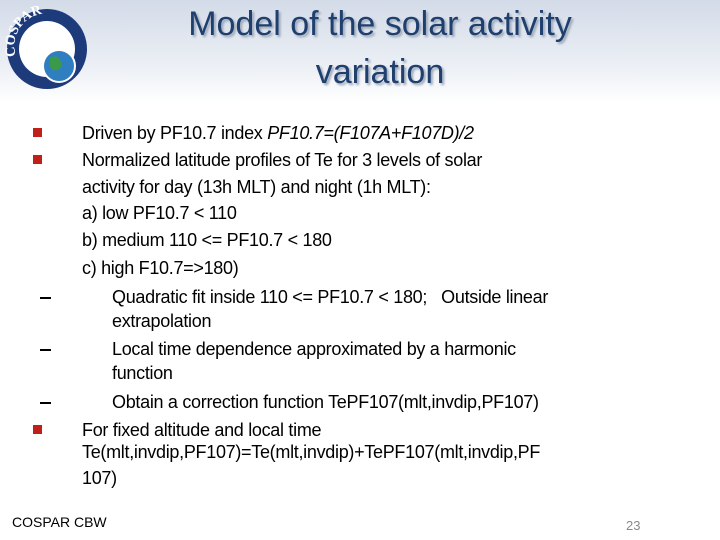 The width and height of the screenshot is (720, 540). What do you see at coordinates (175, 133) in the screenshot?
I see `text: Driven by PF10.7 index` at bounding box center [175, 133].